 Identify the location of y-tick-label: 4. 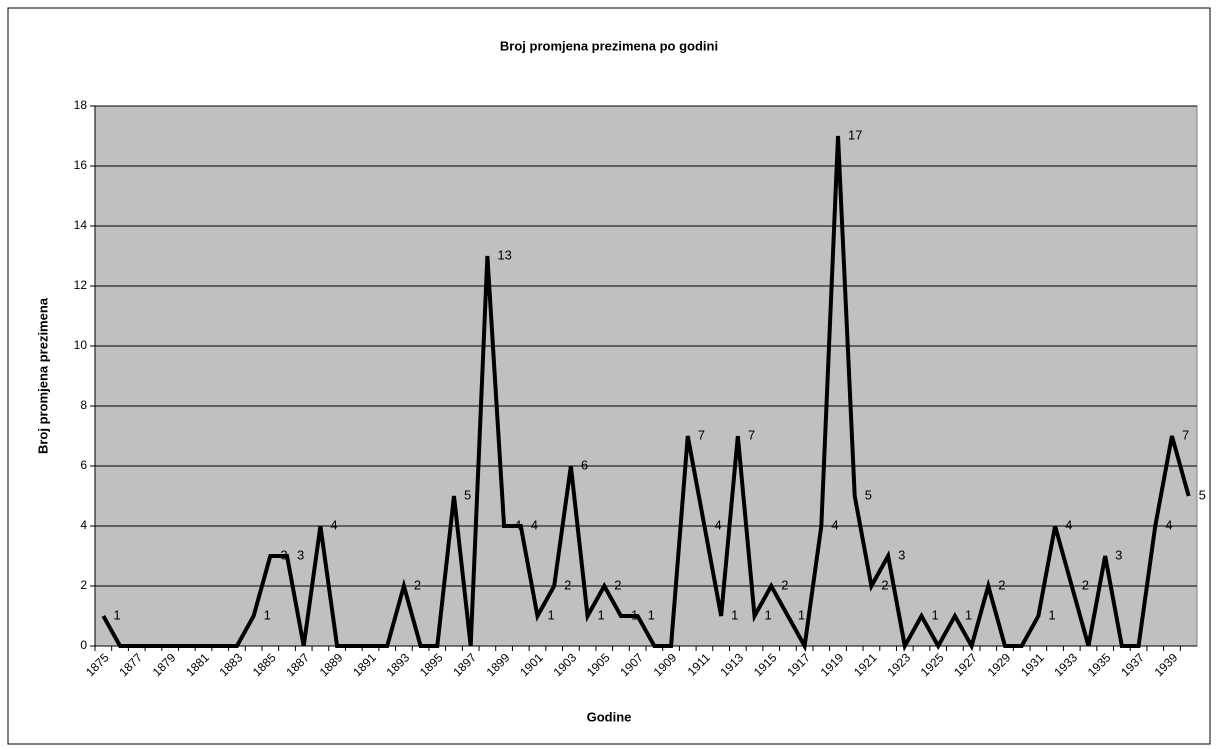
(83, 525).